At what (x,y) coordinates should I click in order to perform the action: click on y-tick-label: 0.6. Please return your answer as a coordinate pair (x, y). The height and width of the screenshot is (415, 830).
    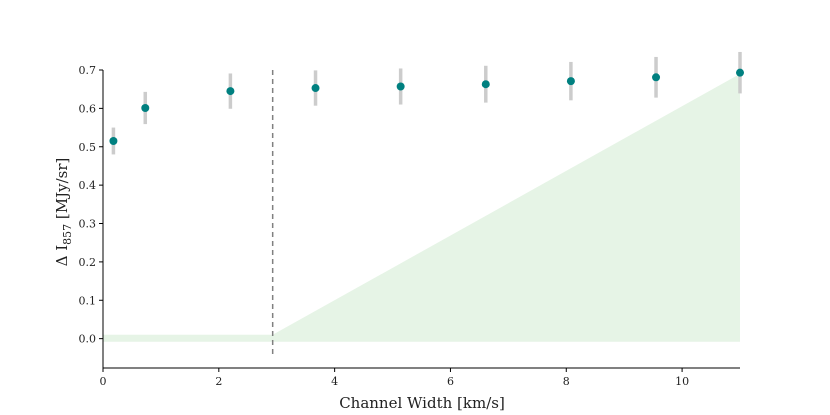
    Looking at the image, I should click on (88, 108).